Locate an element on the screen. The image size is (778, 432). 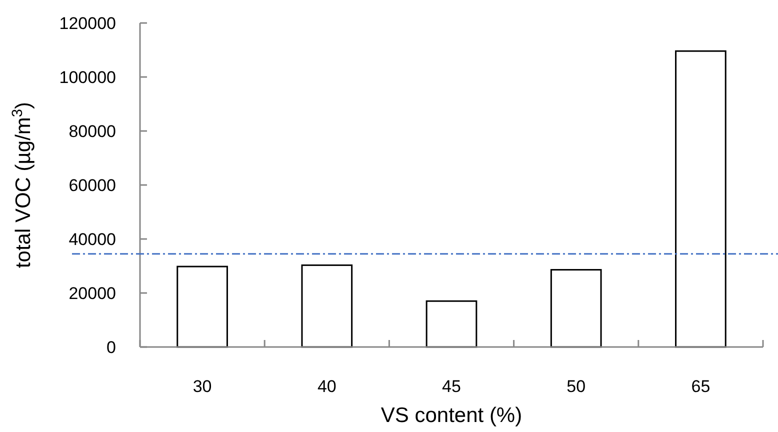
y-tick-label: 120000 is located at coordinates (87, 23).